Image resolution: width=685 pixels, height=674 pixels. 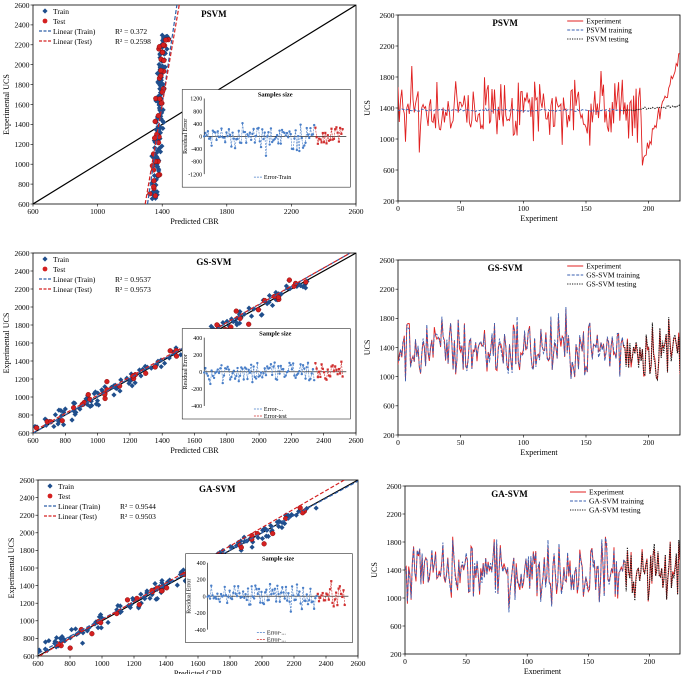 I want to click on x-tick-label: 2600, so click(x=356, y=211).